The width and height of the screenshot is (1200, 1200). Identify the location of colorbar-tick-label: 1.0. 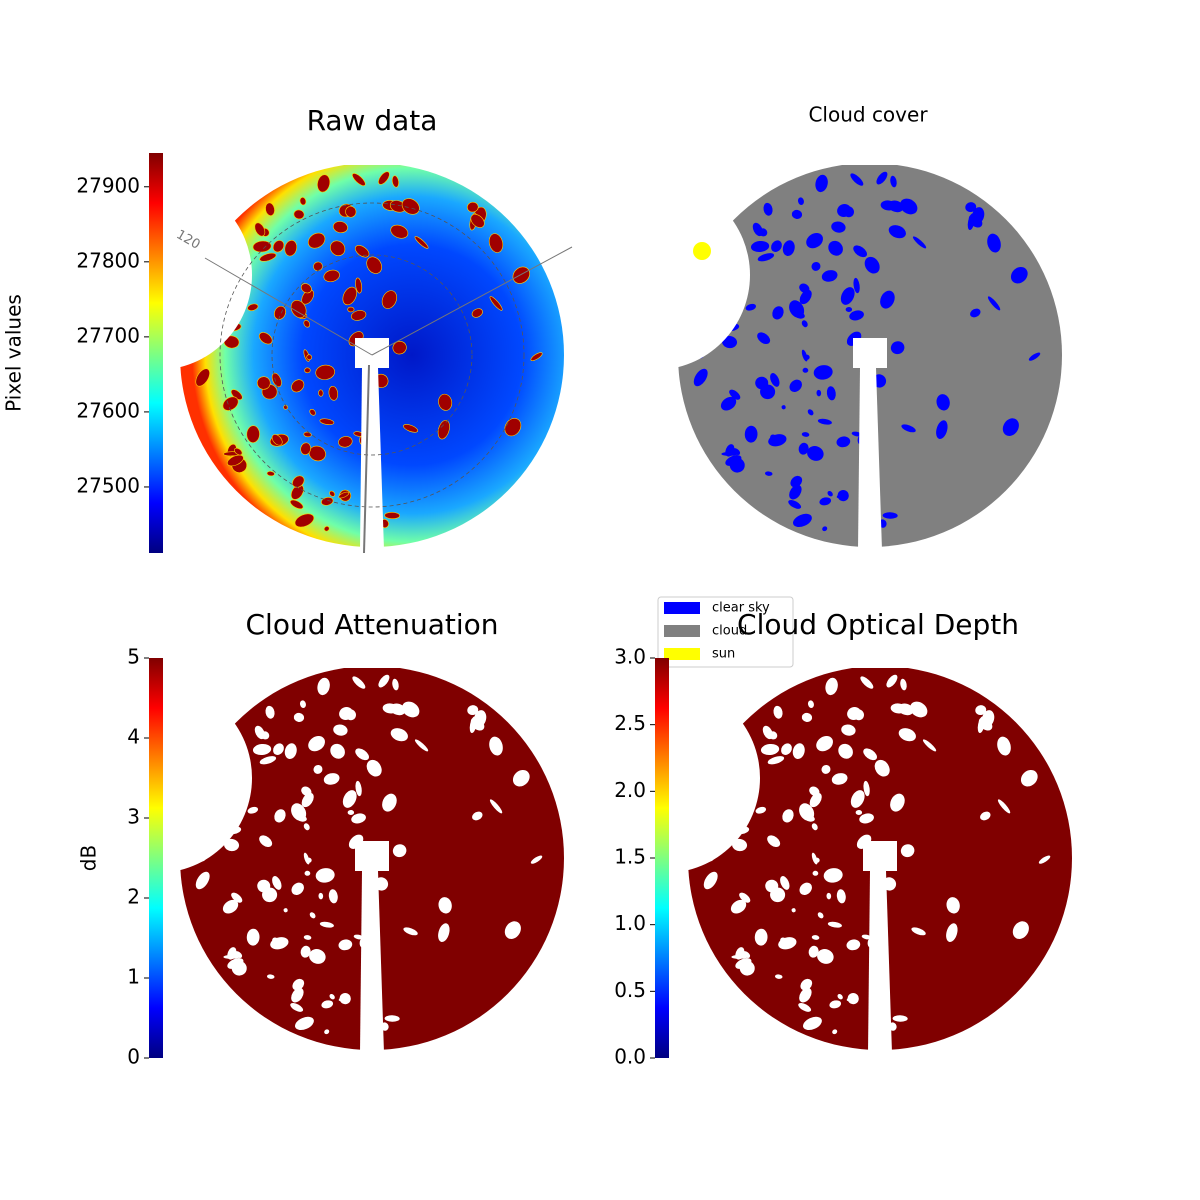
(630, 923).